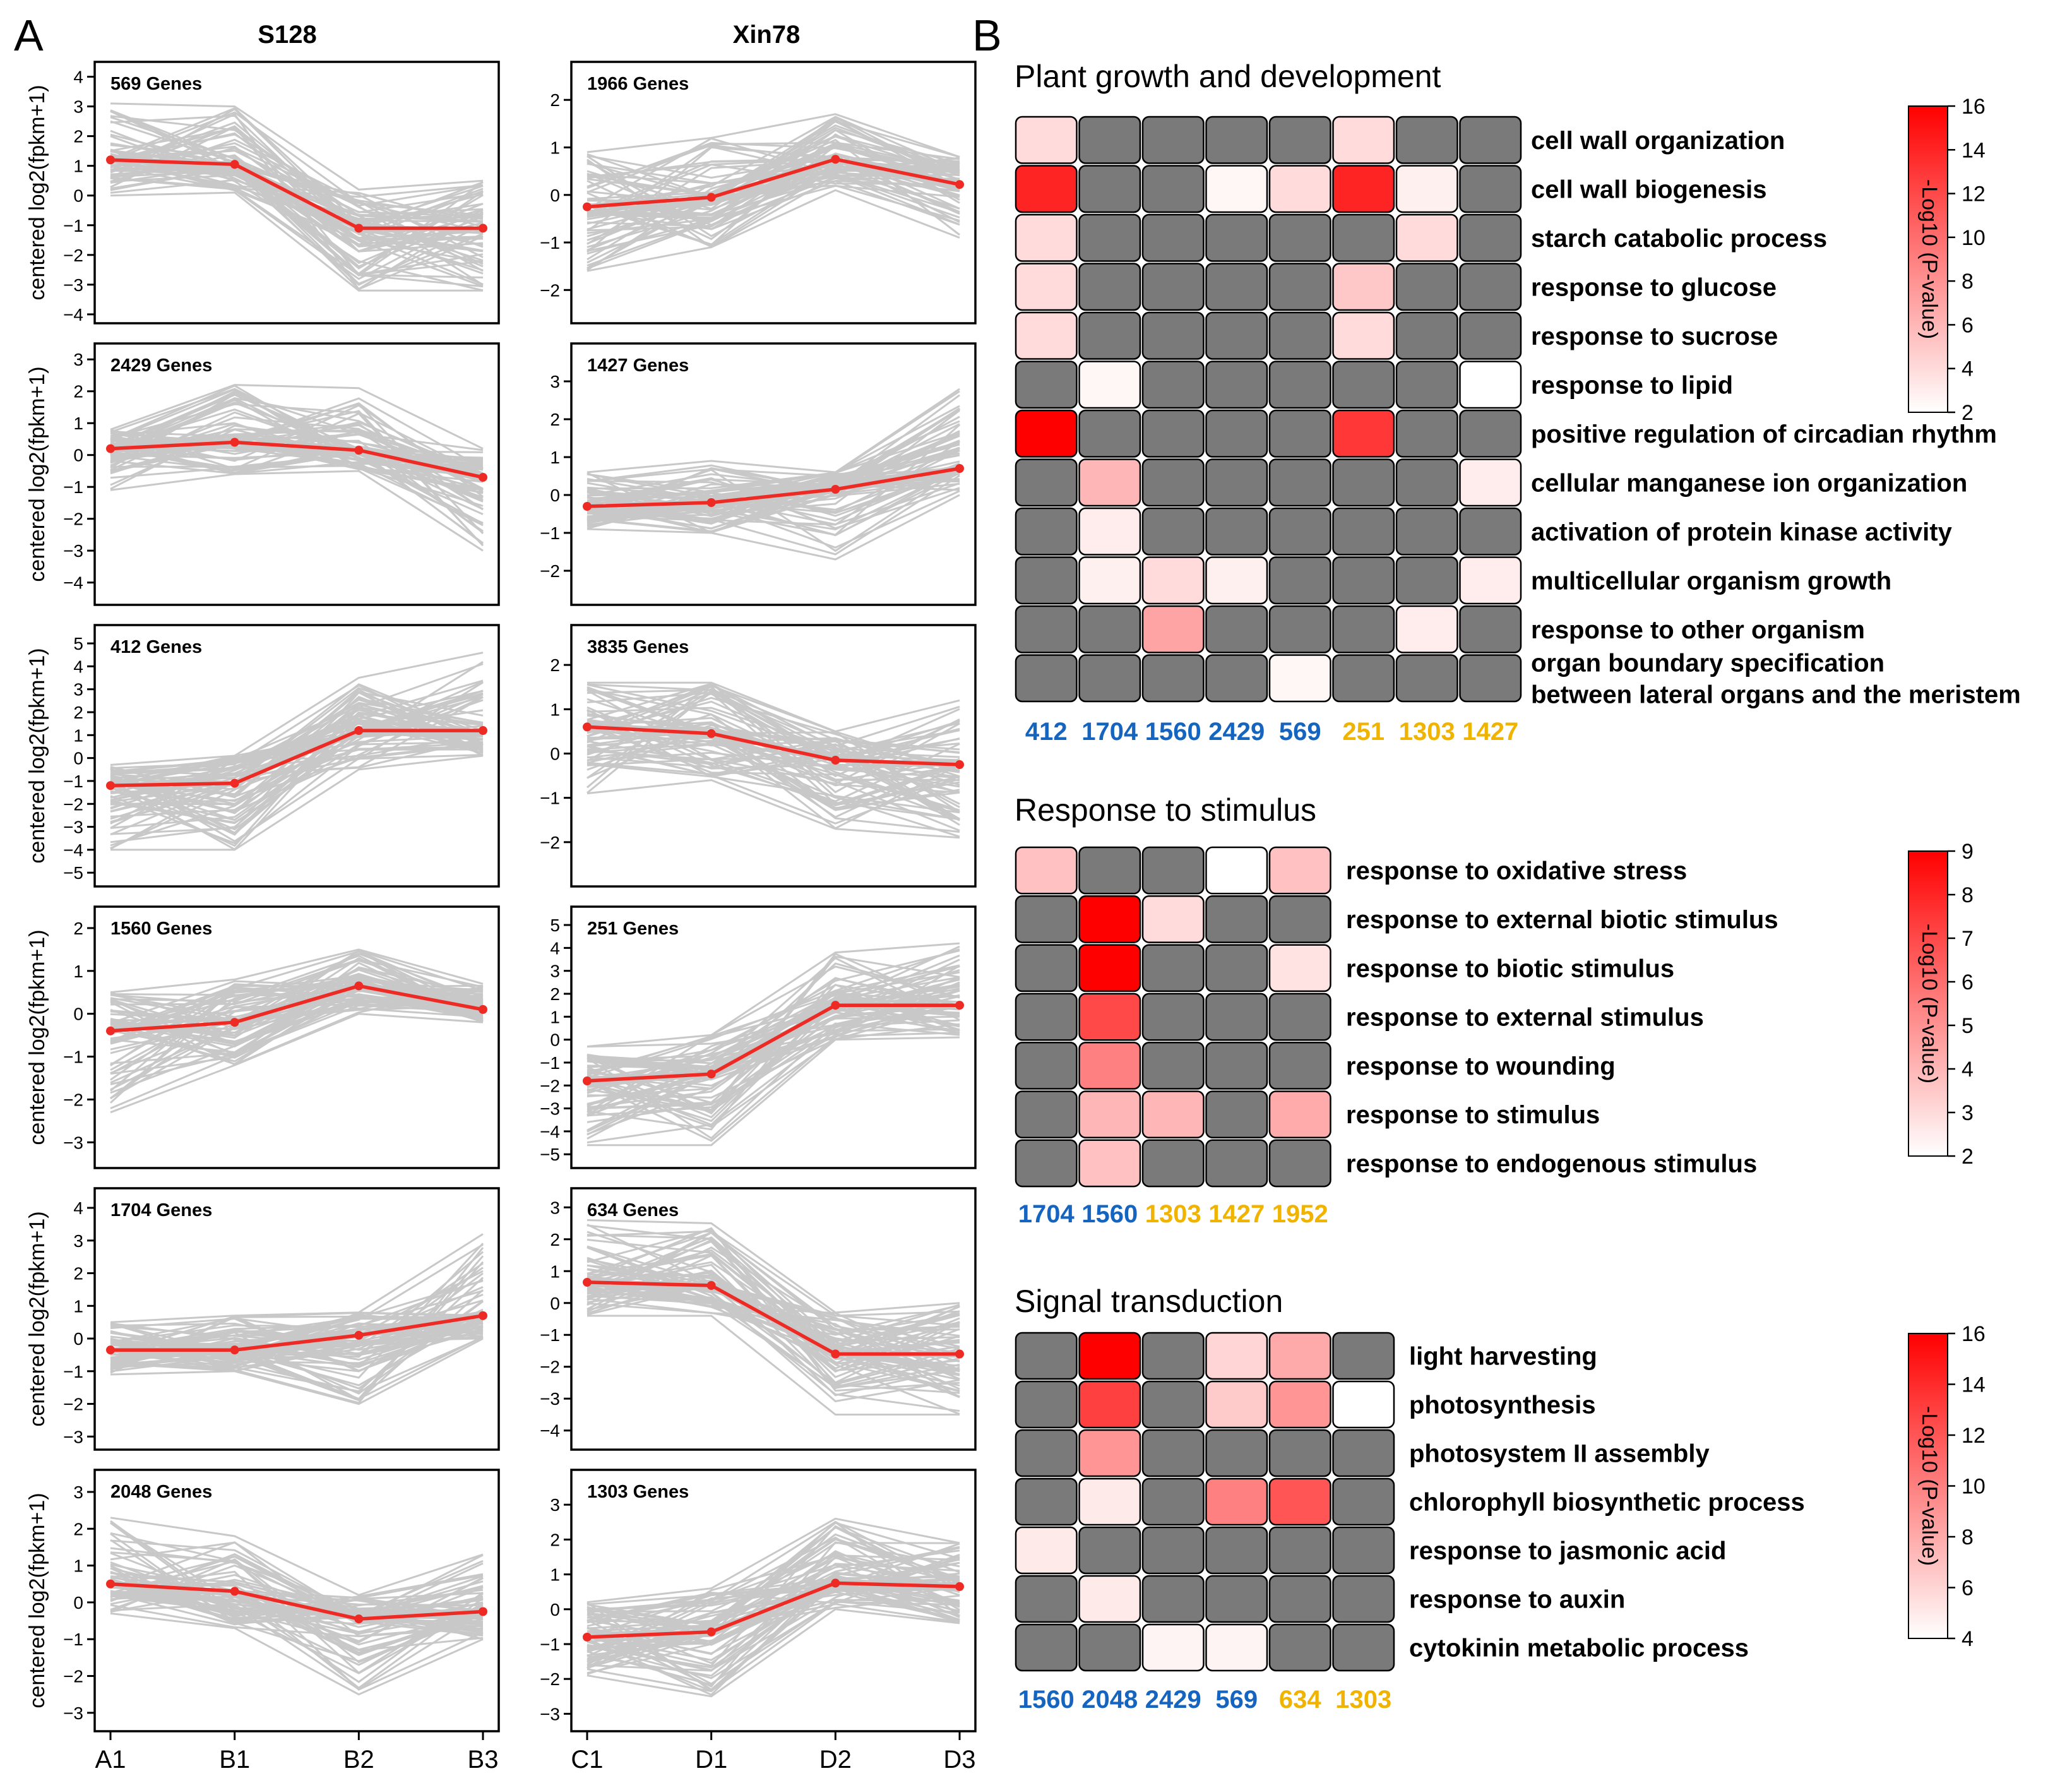  What do you see at coordinates (1300, 732) in the screenshot?
I see `column-label: 569` at bounding box center [1300, 732].